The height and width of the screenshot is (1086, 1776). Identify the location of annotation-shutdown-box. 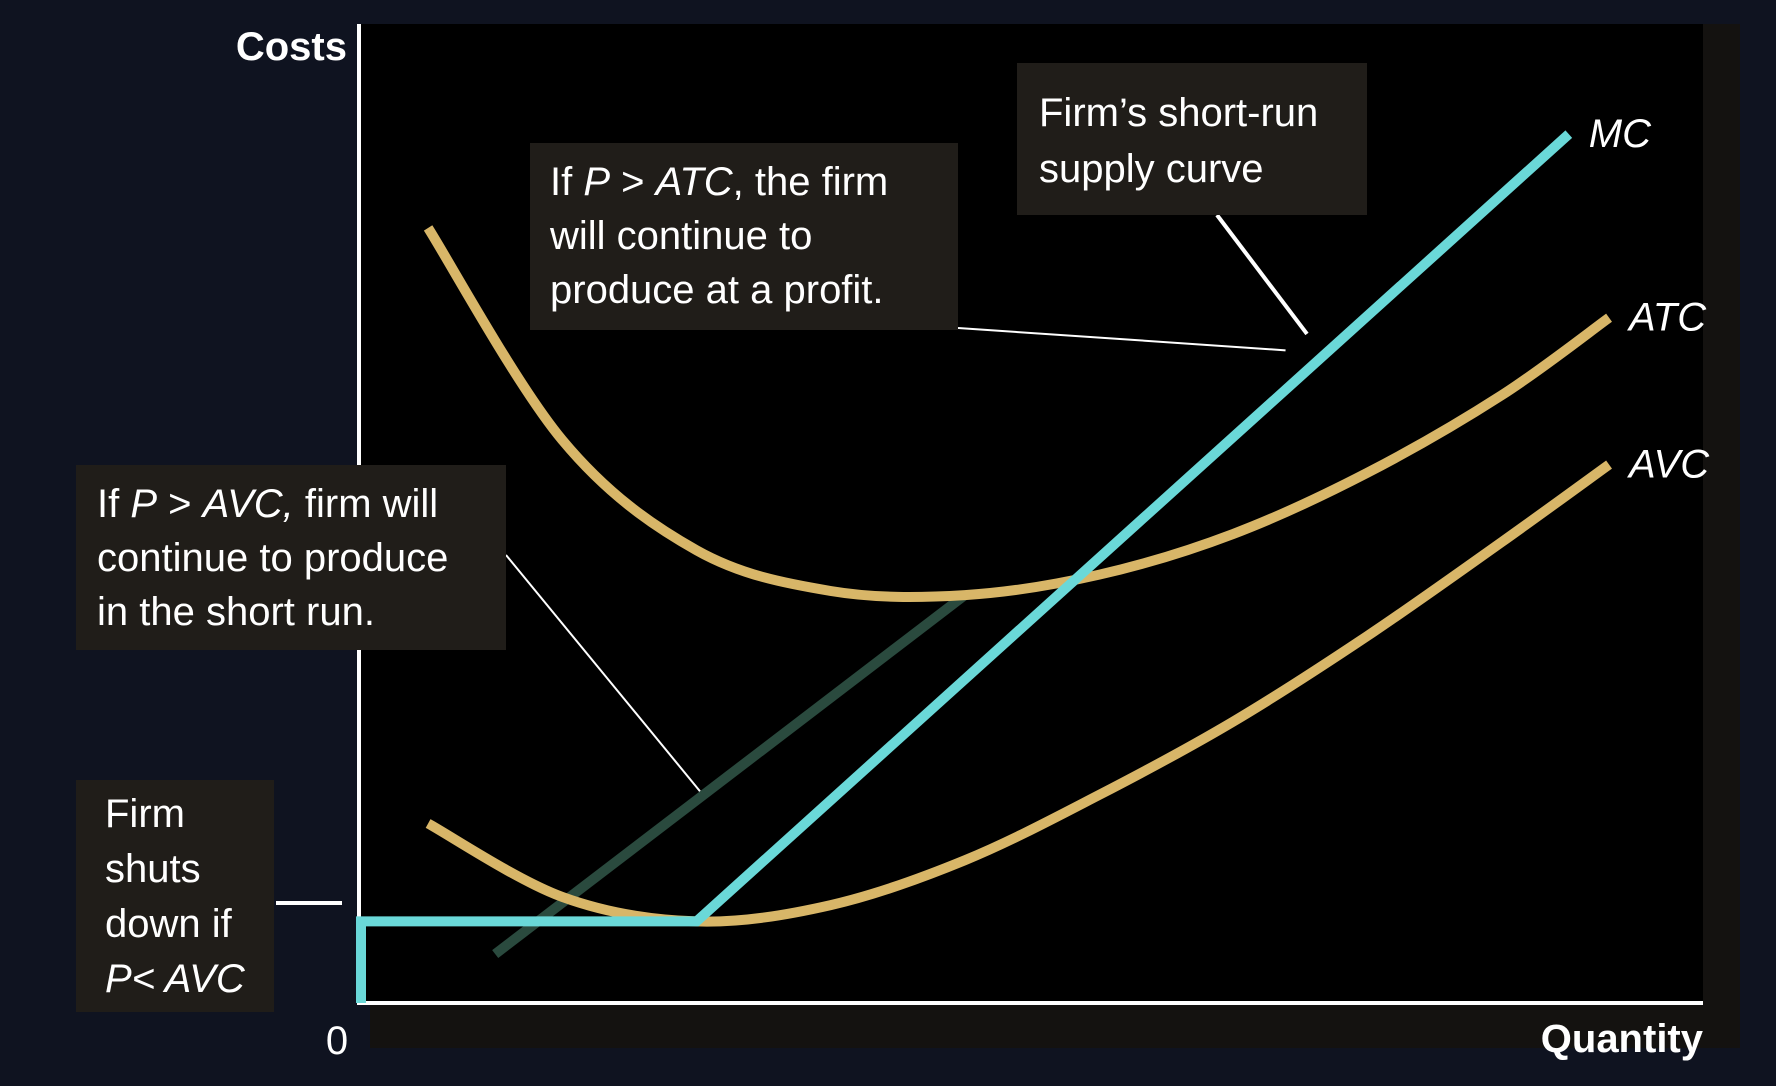
(175, 896).